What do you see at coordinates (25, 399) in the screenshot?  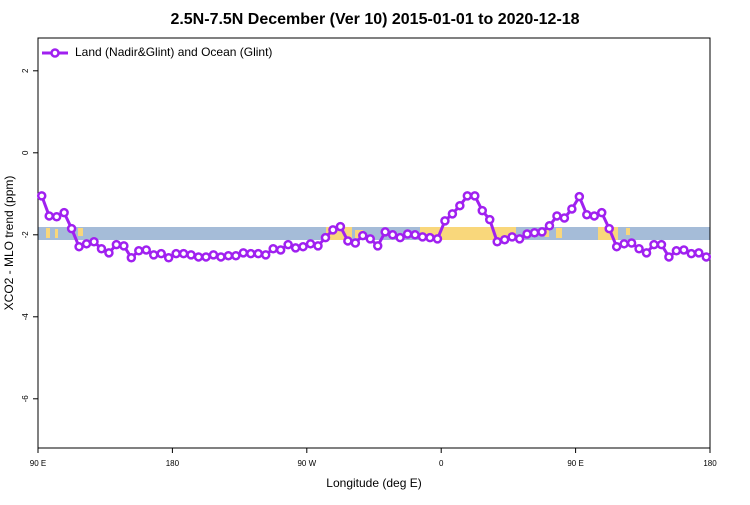 I see `y-tick-label: -6` at bounding box center [25, 399].